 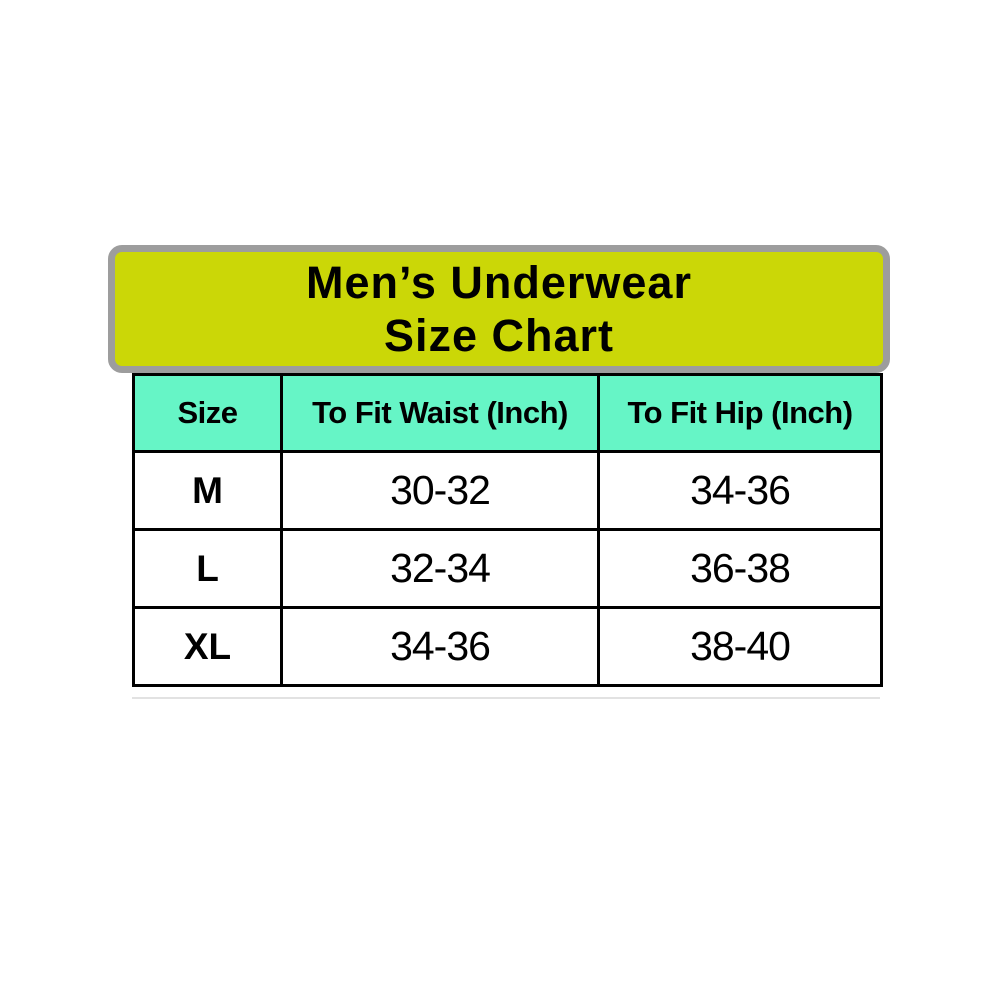 What do you see at coordinates (207, 413) in the screenshot?
I see `header-size: Size` at bounding box center [207, 413].